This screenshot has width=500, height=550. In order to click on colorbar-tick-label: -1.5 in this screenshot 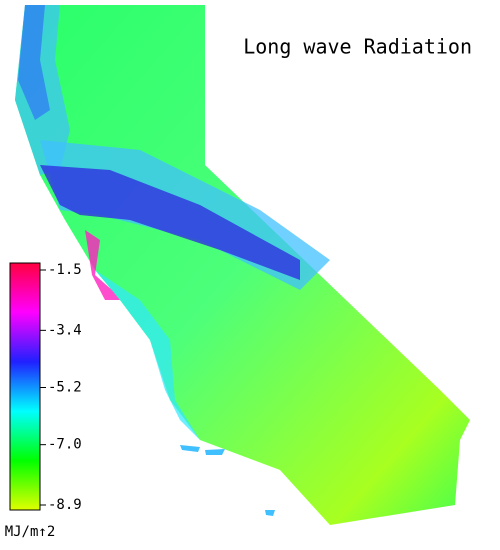, I will do `click(65, 270)`.